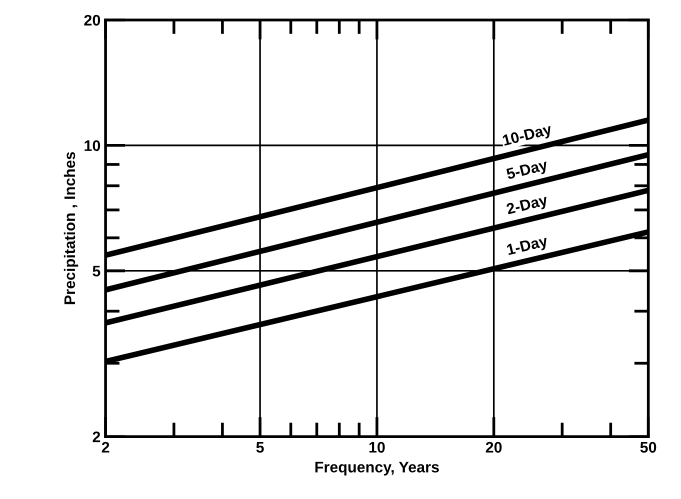 Image resolution: width=681 pixels, height=499 pixels. Describe the element at coordinates (96, 271) in the screenshot. I see `y-tick-label: 5` at that location.